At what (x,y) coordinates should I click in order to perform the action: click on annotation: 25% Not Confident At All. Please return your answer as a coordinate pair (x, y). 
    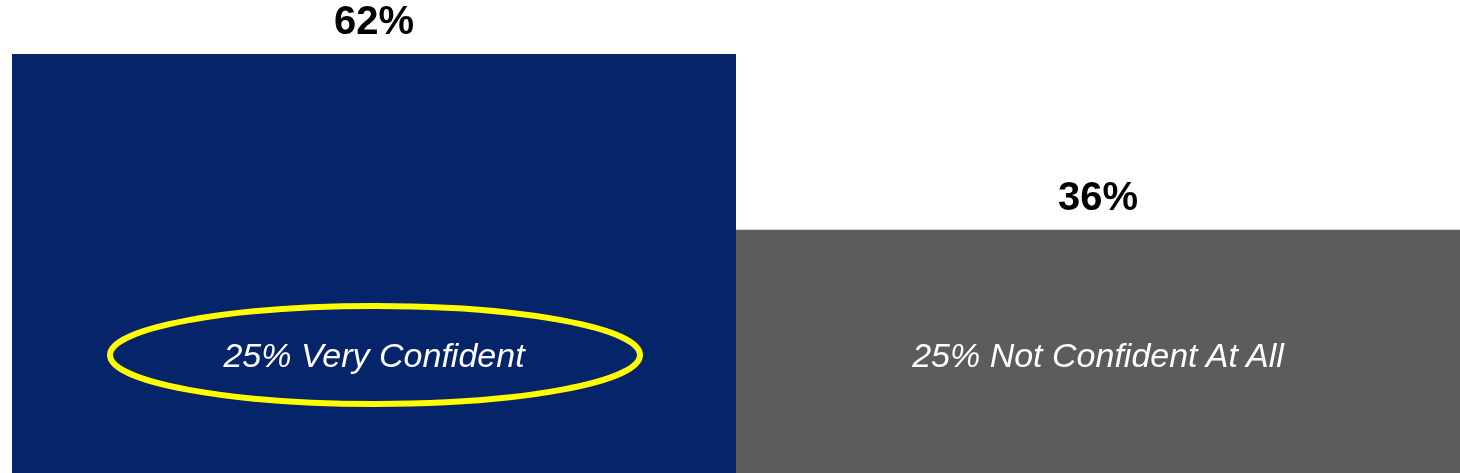
    Looking at the image, I should click on (1098, 355).